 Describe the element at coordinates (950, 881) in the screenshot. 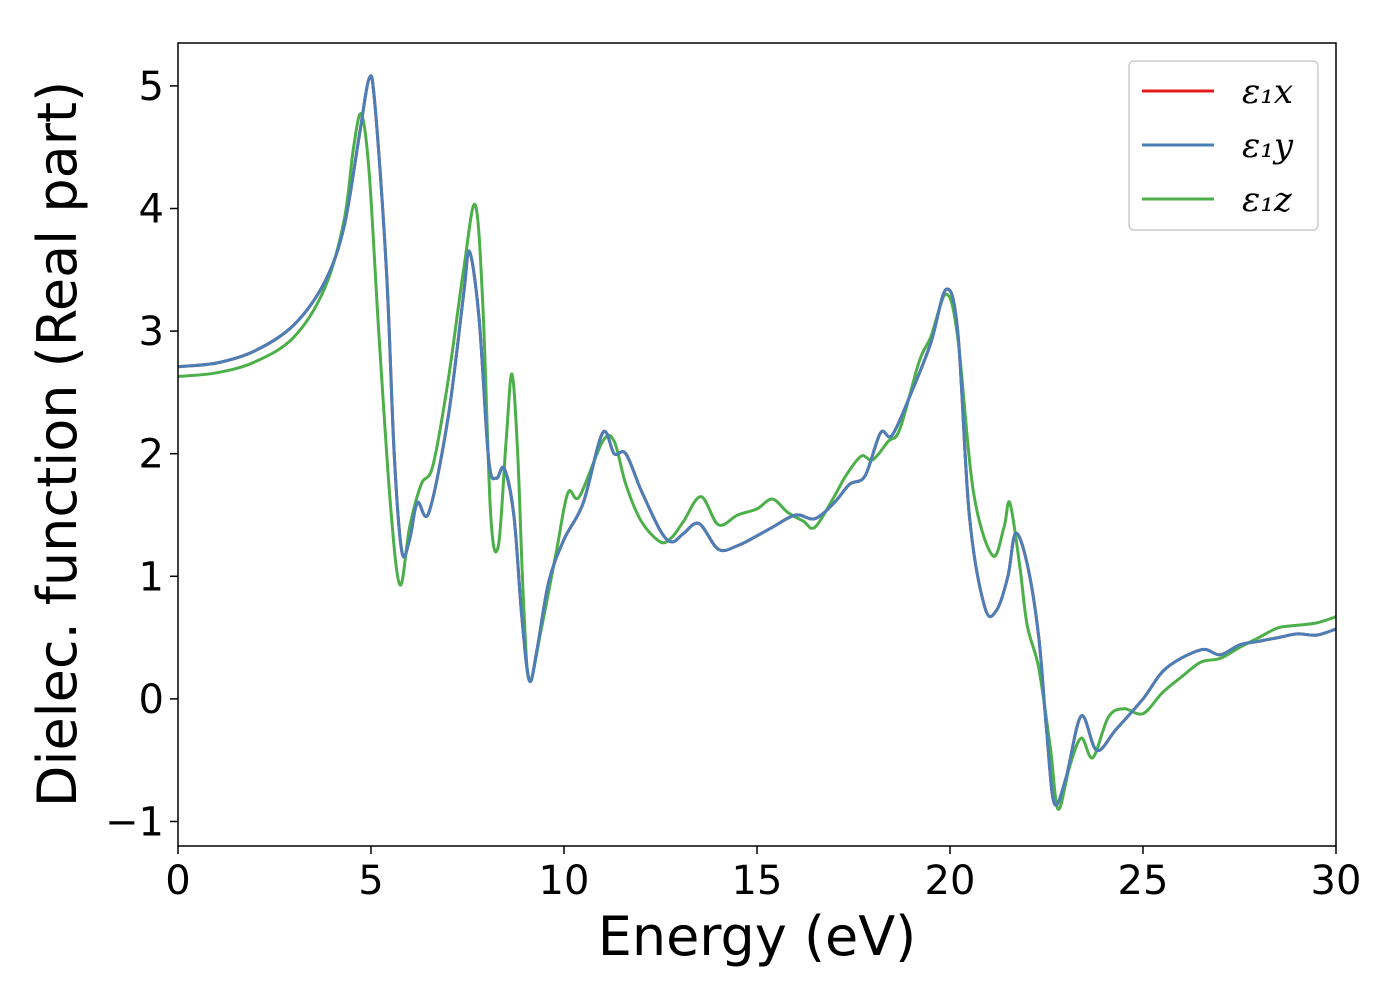

I see `x-tick-label: 20` at that location.